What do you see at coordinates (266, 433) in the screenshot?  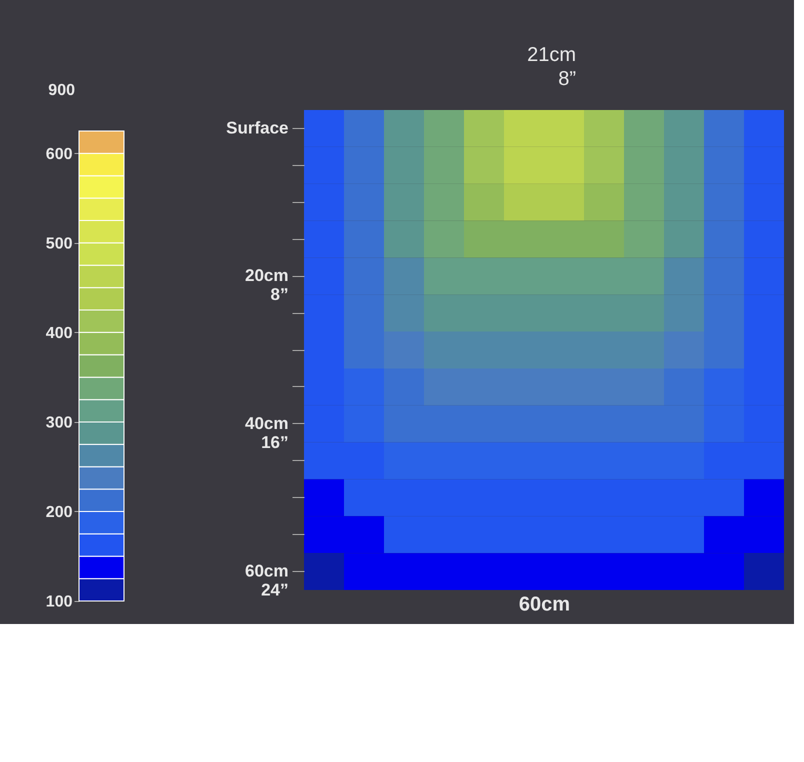 I see `y-tick-label: 40cm 16”` at bounding box center [266, 433].